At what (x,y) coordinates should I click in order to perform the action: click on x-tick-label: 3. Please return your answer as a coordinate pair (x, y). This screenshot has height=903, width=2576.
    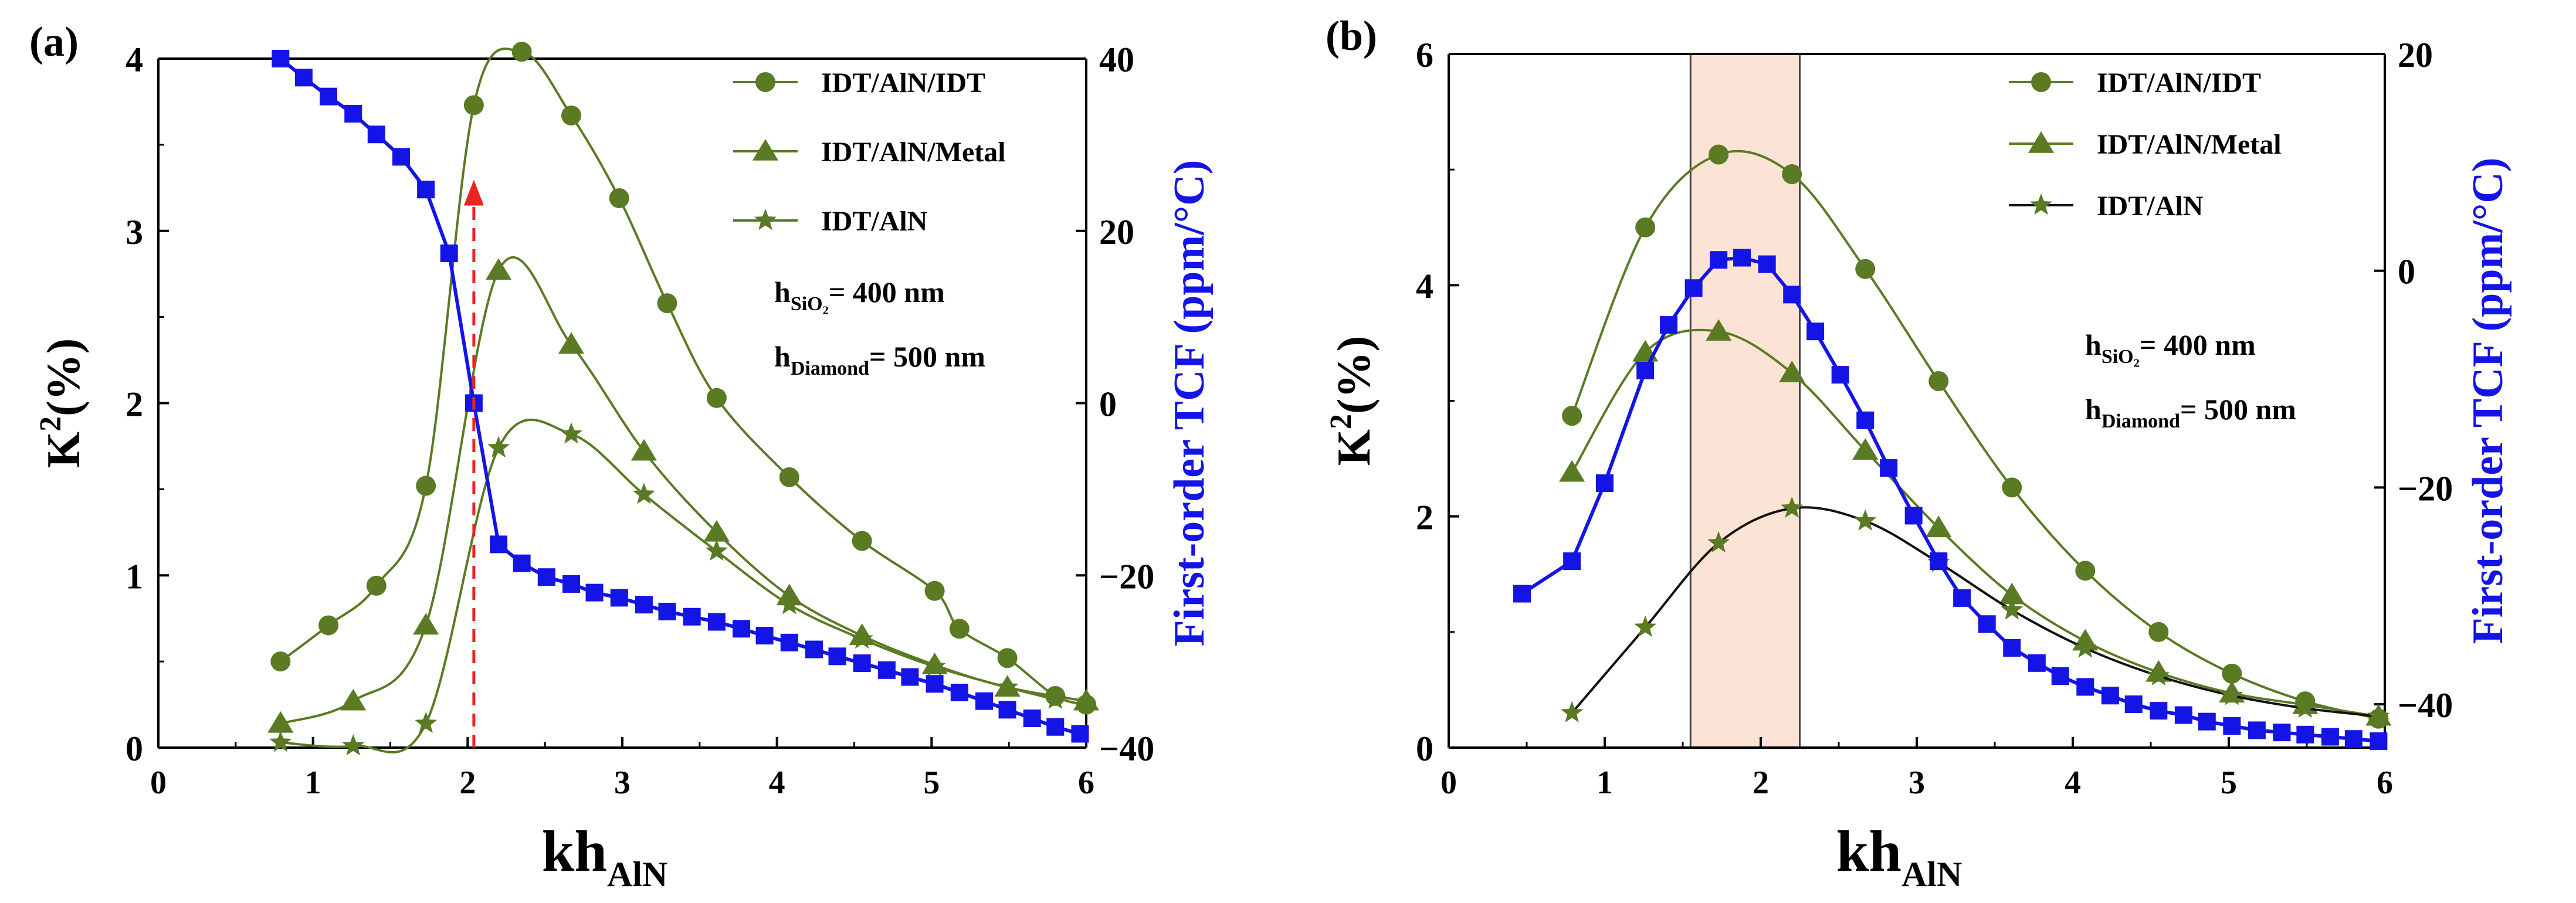
    Looking at the image, I should click on (1917, 783).